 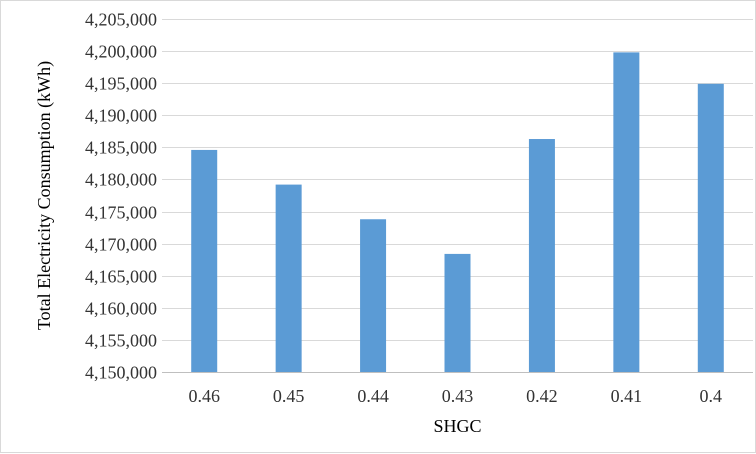 What do you see at coordinates (121, 52) in the screenshot?
I see `y-tick-label: 4,200,000` at bounding box center [121, 52].